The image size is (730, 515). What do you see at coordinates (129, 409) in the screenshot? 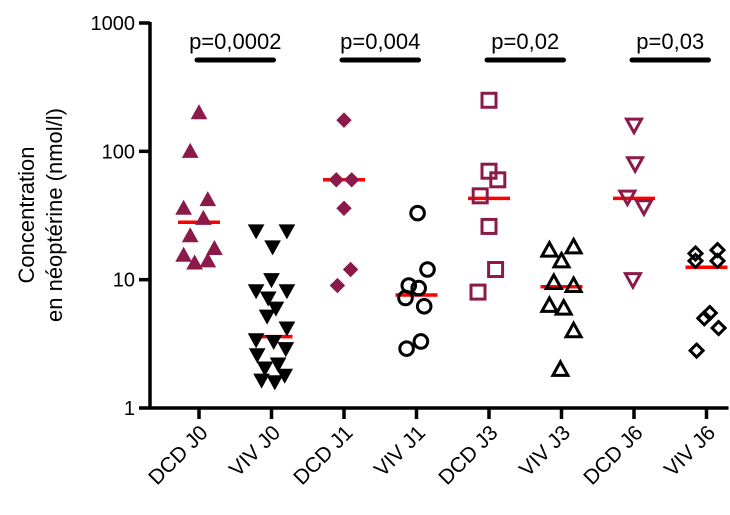
I see `y-tick-label: 1` at bounding box center [129, 409].